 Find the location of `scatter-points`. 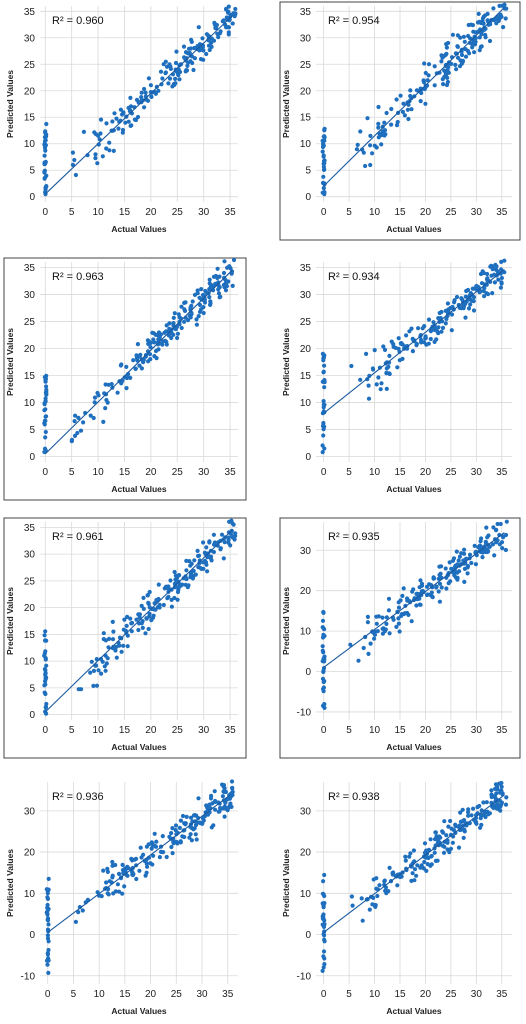

scatter-points is located at coordinates (414, 876).